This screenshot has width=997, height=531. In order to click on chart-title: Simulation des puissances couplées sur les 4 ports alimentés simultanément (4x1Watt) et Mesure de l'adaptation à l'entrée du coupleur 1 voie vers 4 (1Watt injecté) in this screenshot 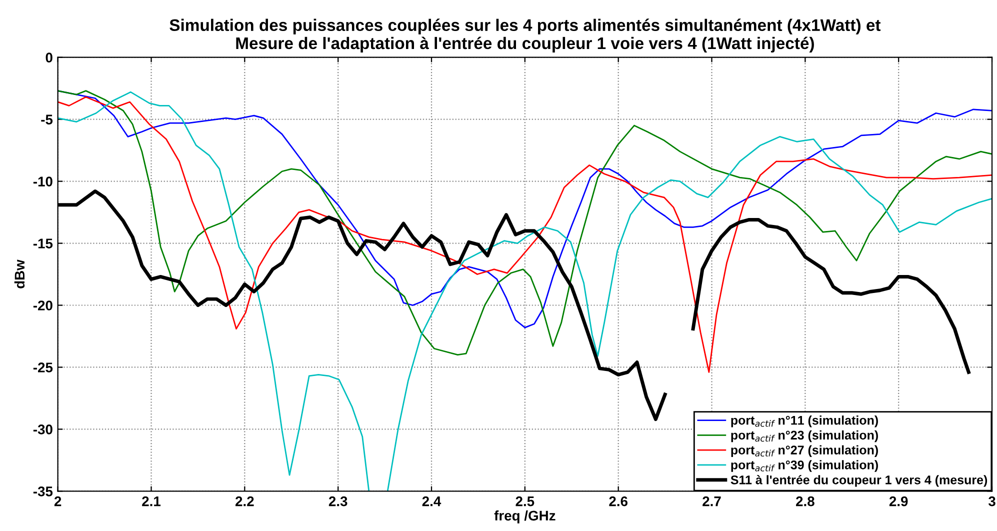, I will do `click(525, 35)`.